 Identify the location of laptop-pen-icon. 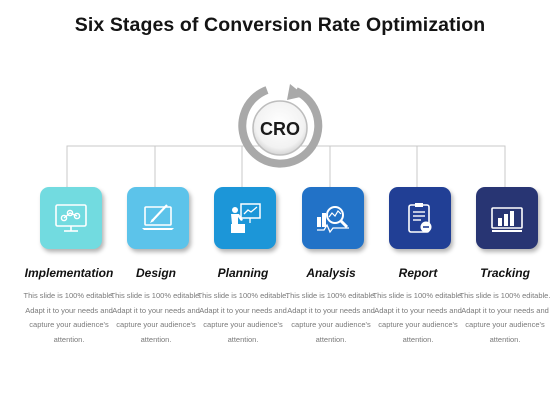
(158, 217).